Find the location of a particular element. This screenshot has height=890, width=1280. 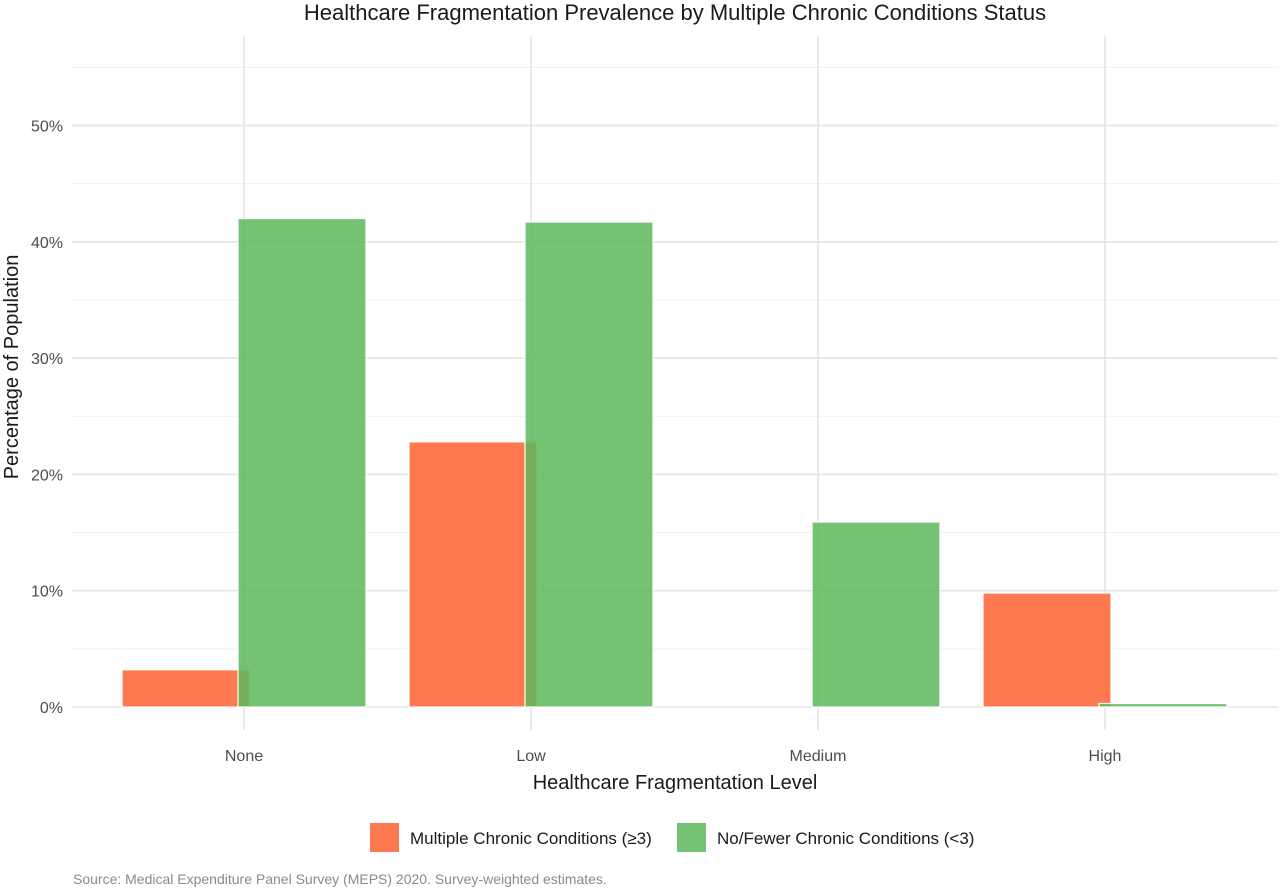

y-tick-label: 50% is located at coordinates (47, 127).